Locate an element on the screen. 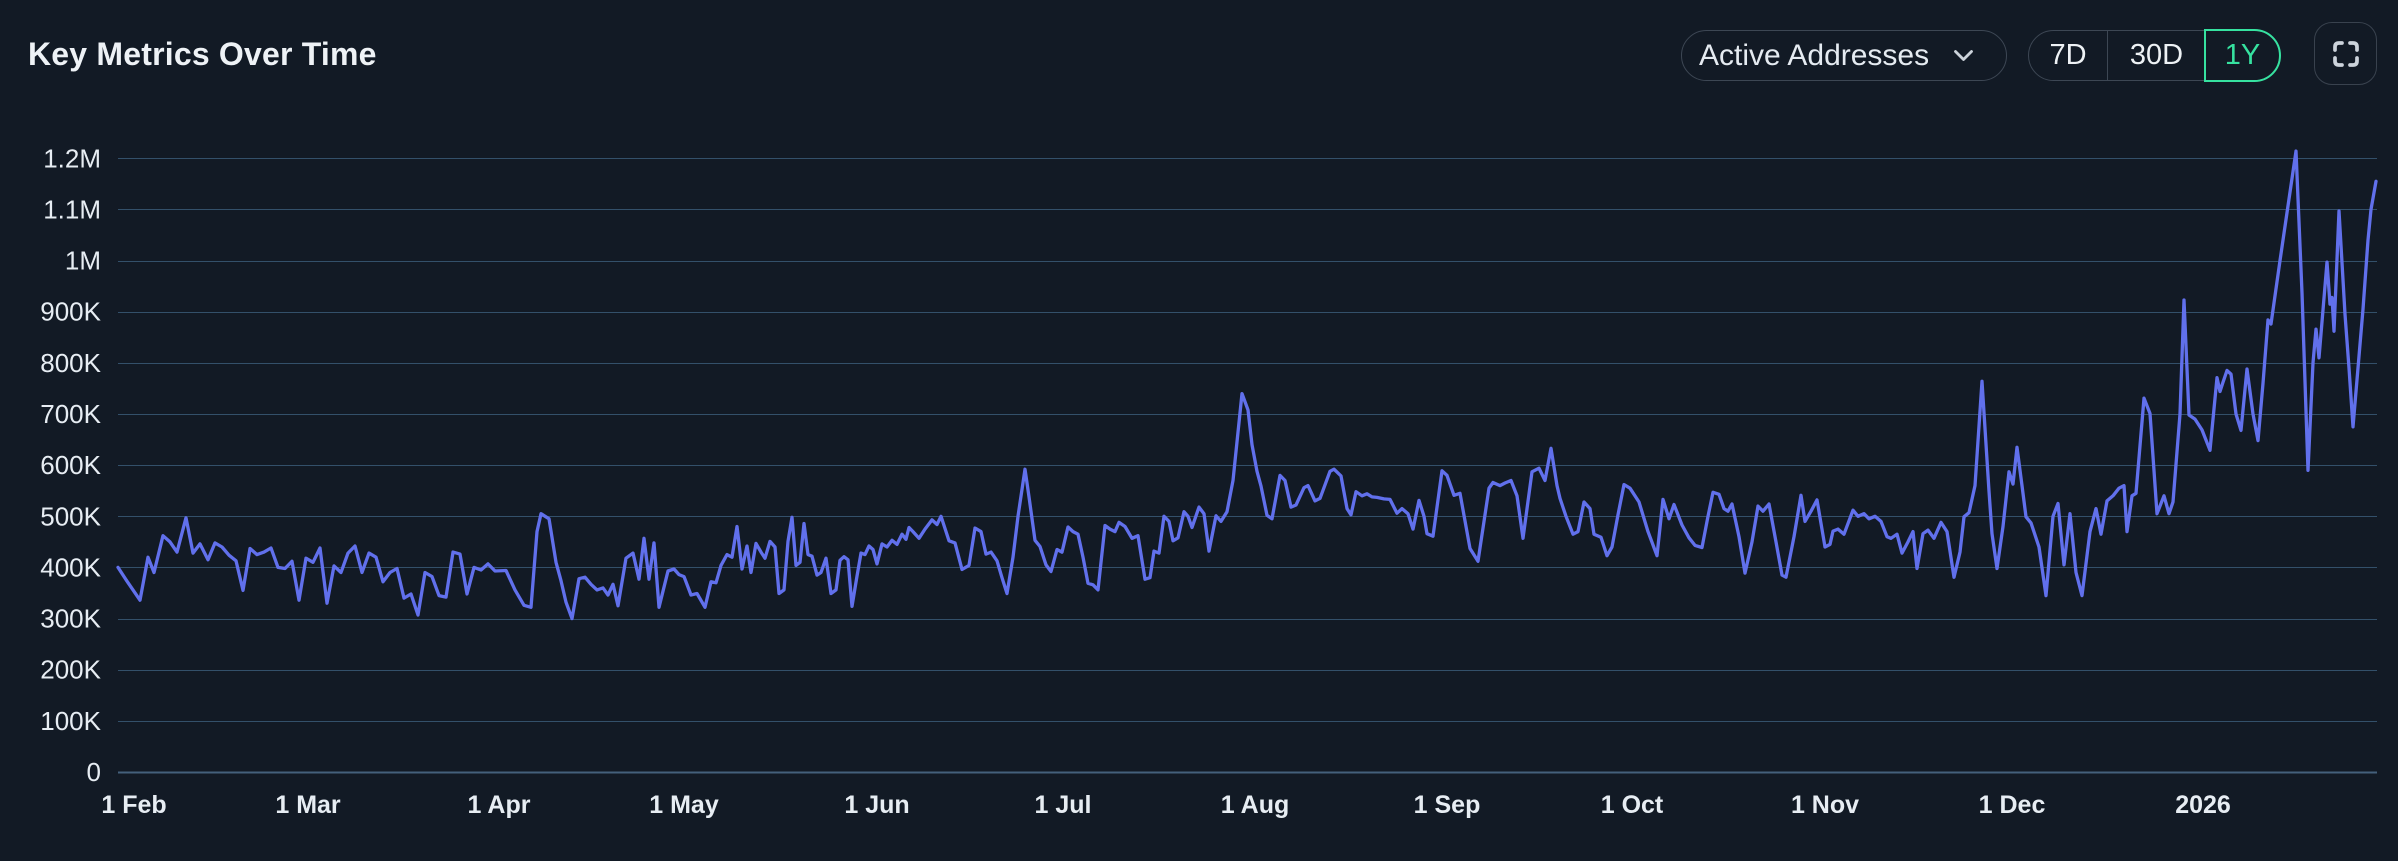 This screenshot has height=861, width=2398. svg-text: 1 Mar is located at coordinates (308, 805).